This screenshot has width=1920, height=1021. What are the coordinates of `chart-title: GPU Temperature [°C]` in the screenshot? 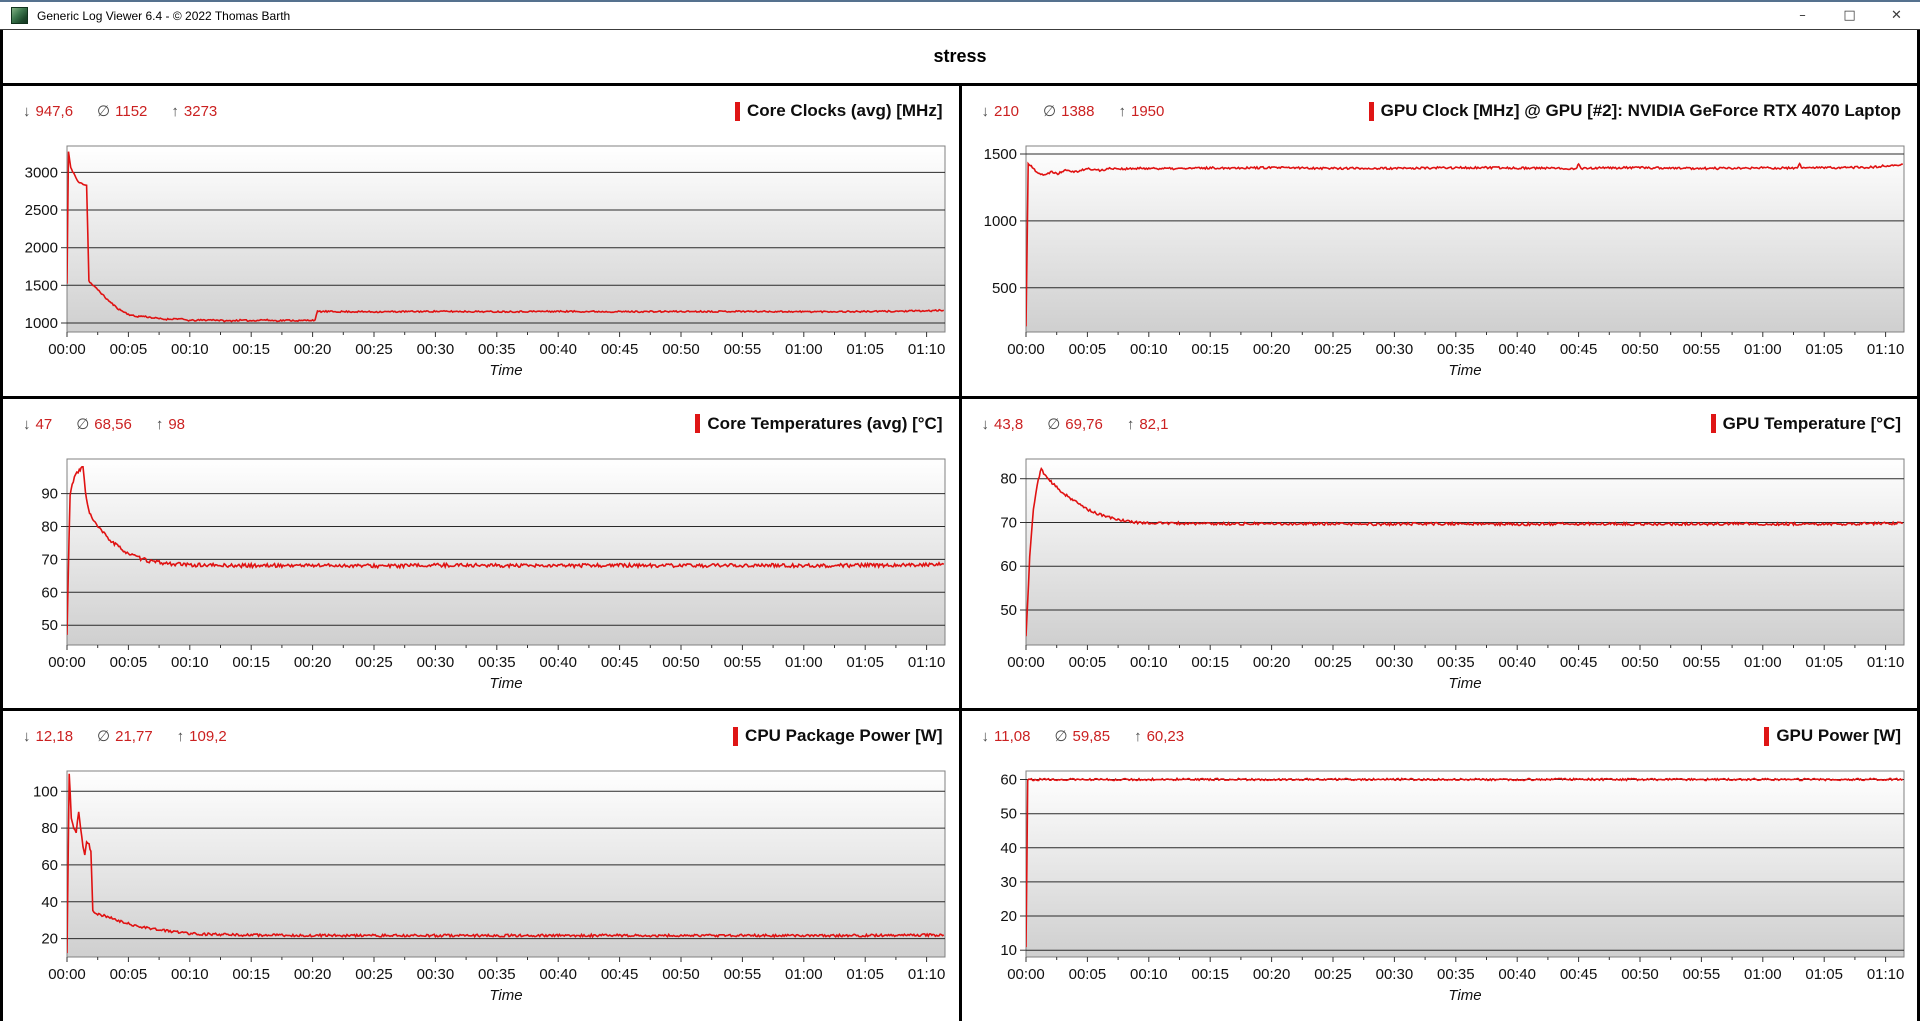 It's located at (1805, 423).